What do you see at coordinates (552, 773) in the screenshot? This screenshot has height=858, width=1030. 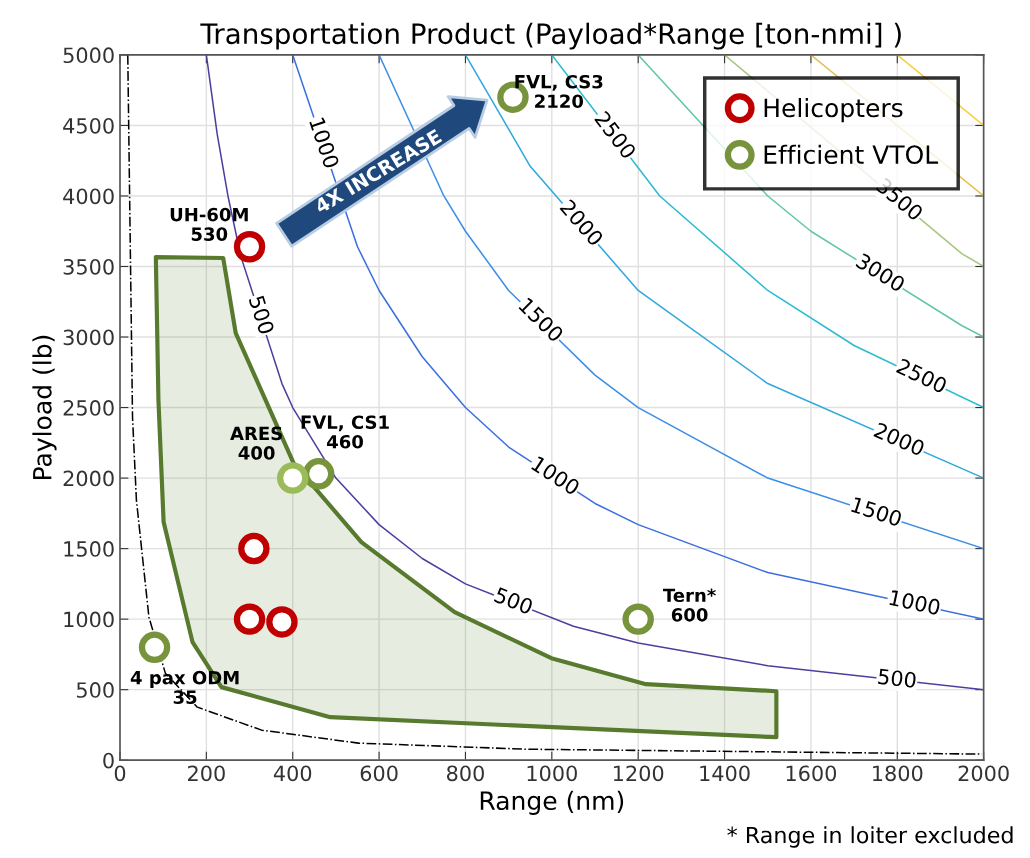 I see `x-tick-label: 1000` at bounding box center [552, 773].